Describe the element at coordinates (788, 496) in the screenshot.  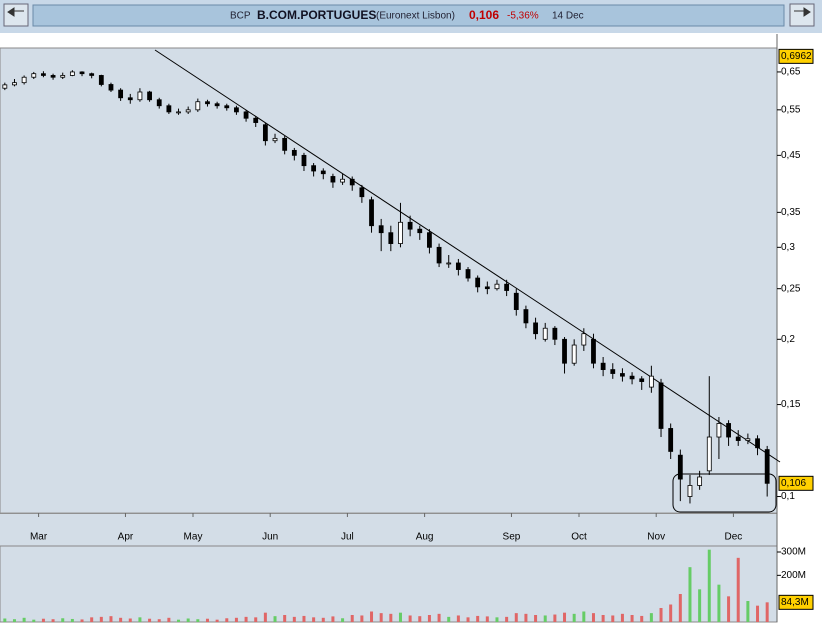
I see `y-tick-label: 0,1` at that location.